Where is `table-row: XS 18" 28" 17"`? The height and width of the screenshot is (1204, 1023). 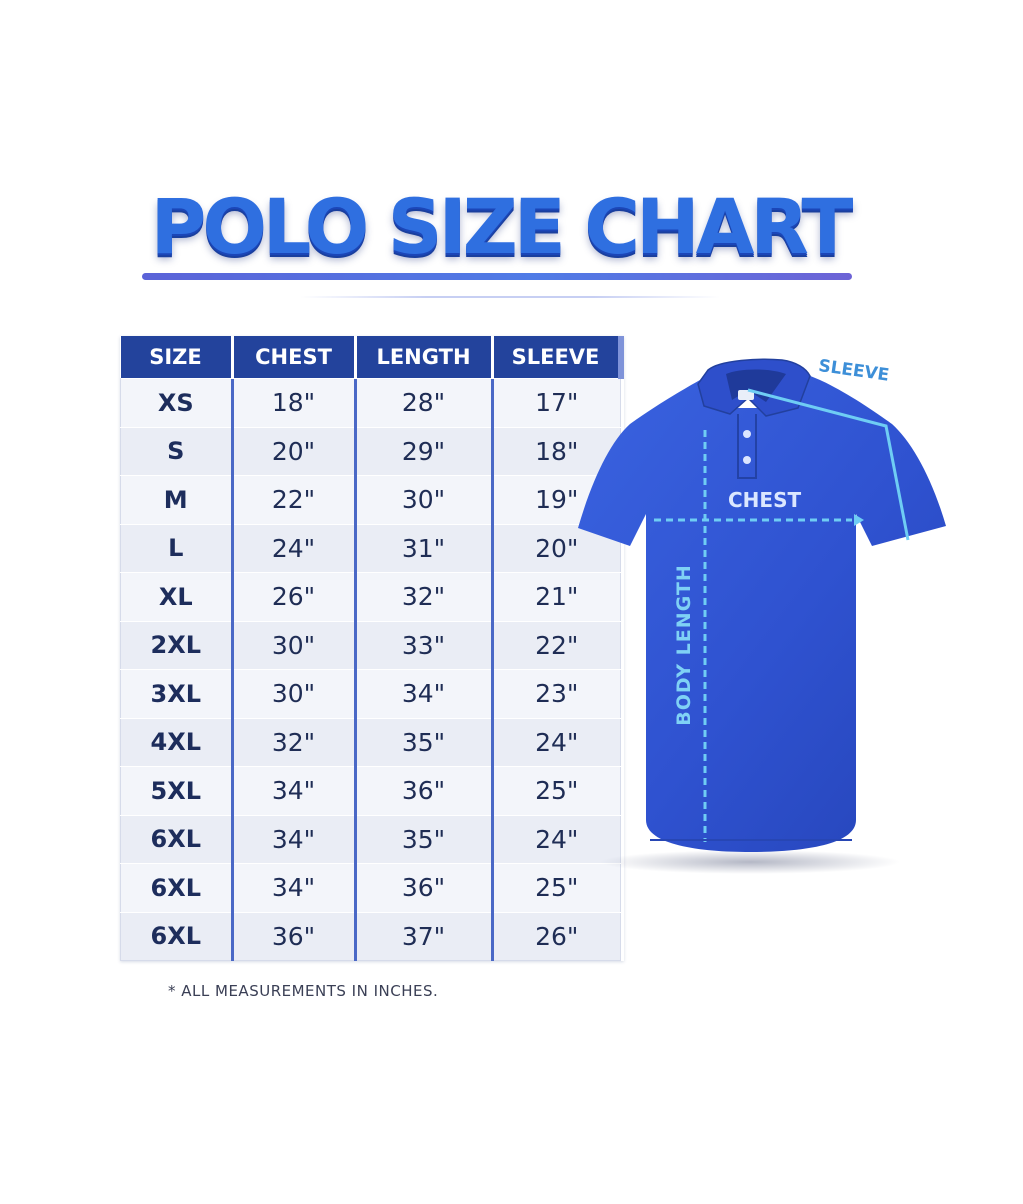 table-row: XS 18" 28" 17" is located at coordinates (370, 403).